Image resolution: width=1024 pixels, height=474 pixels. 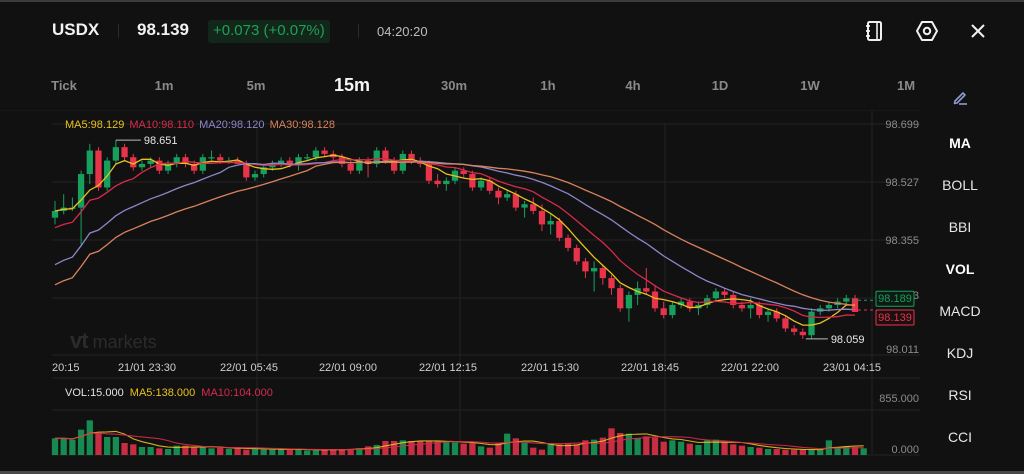 What do you see at coordinates (237, 393) in the screenshot?
I see `vol-ma10-value: MA10:104.000` at bounding box center [237, 393].